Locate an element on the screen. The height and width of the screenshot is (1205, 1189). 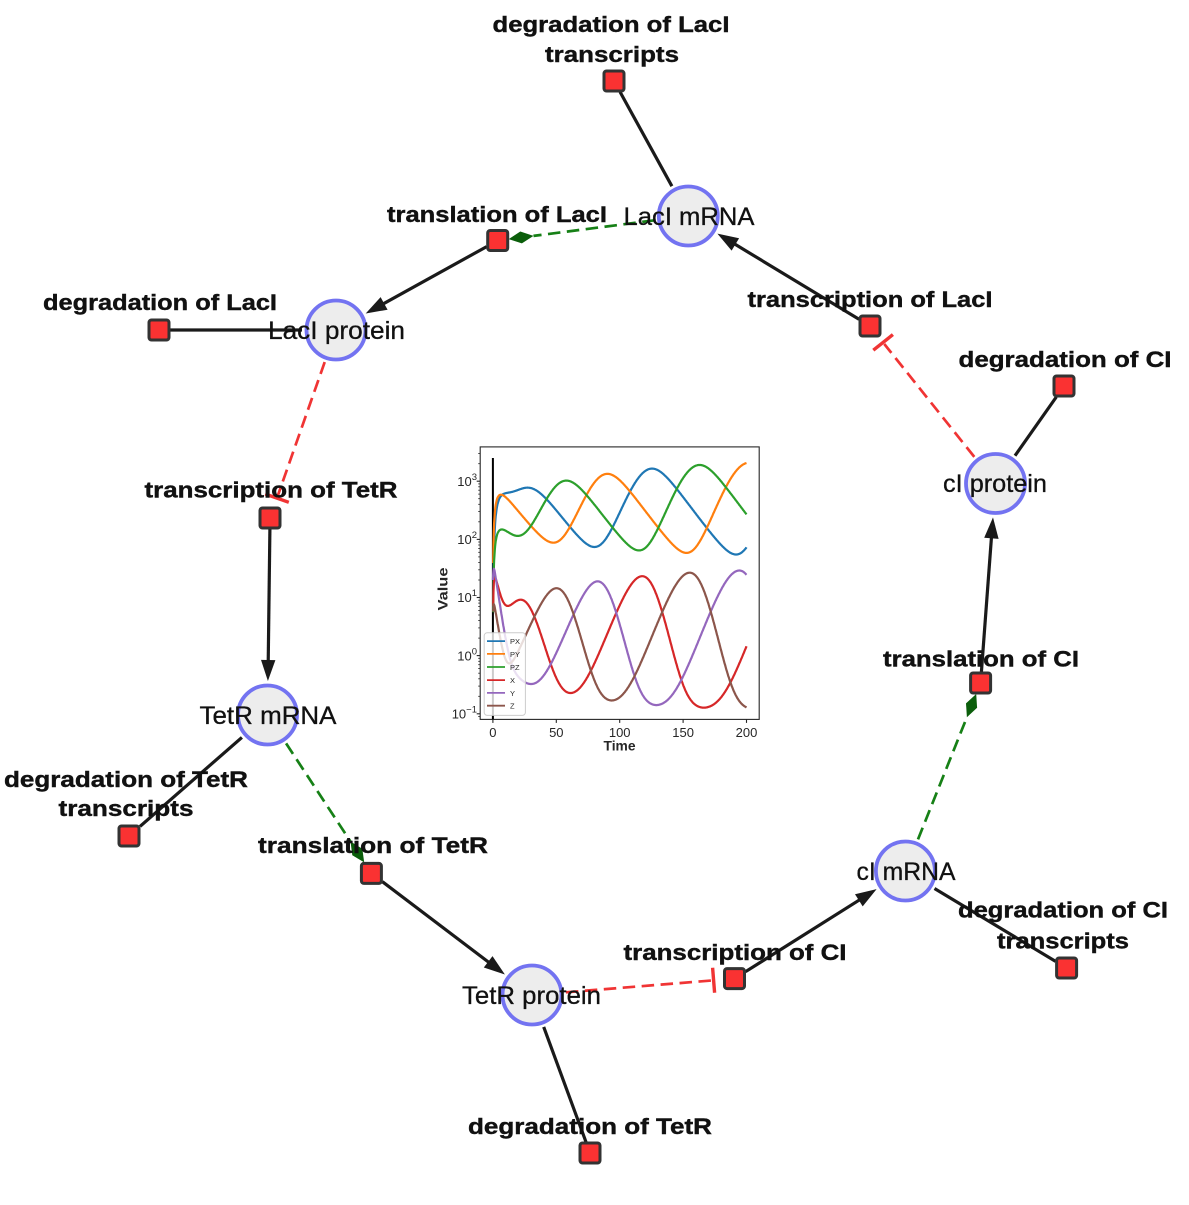
svg-text: Value is located at coordinates (443, 589).